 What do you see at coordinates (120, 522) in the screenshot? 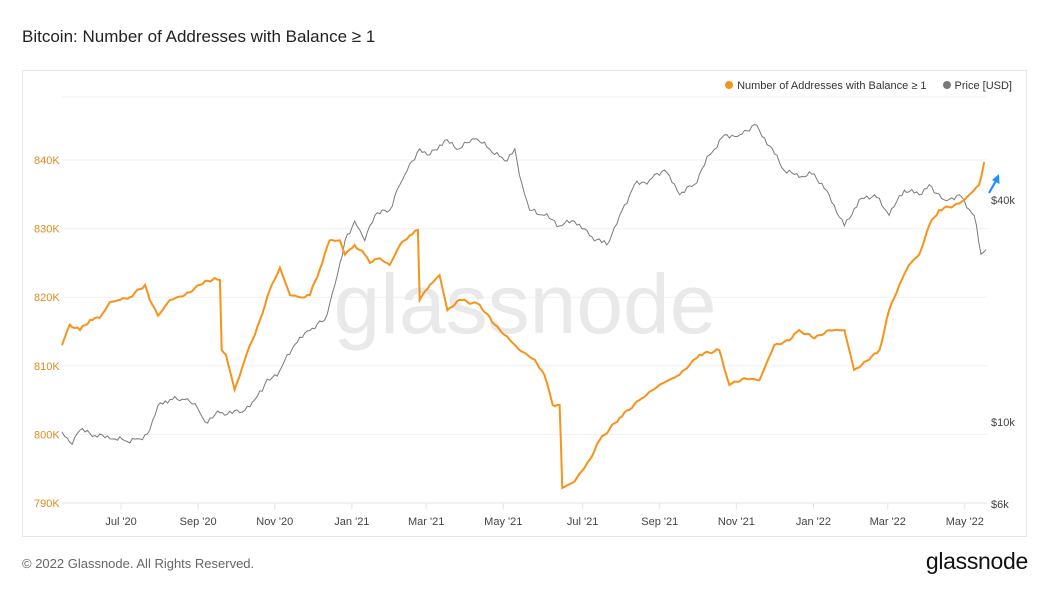
I see `x-tick-label: Jul '20` at bounding box center [120, 522].